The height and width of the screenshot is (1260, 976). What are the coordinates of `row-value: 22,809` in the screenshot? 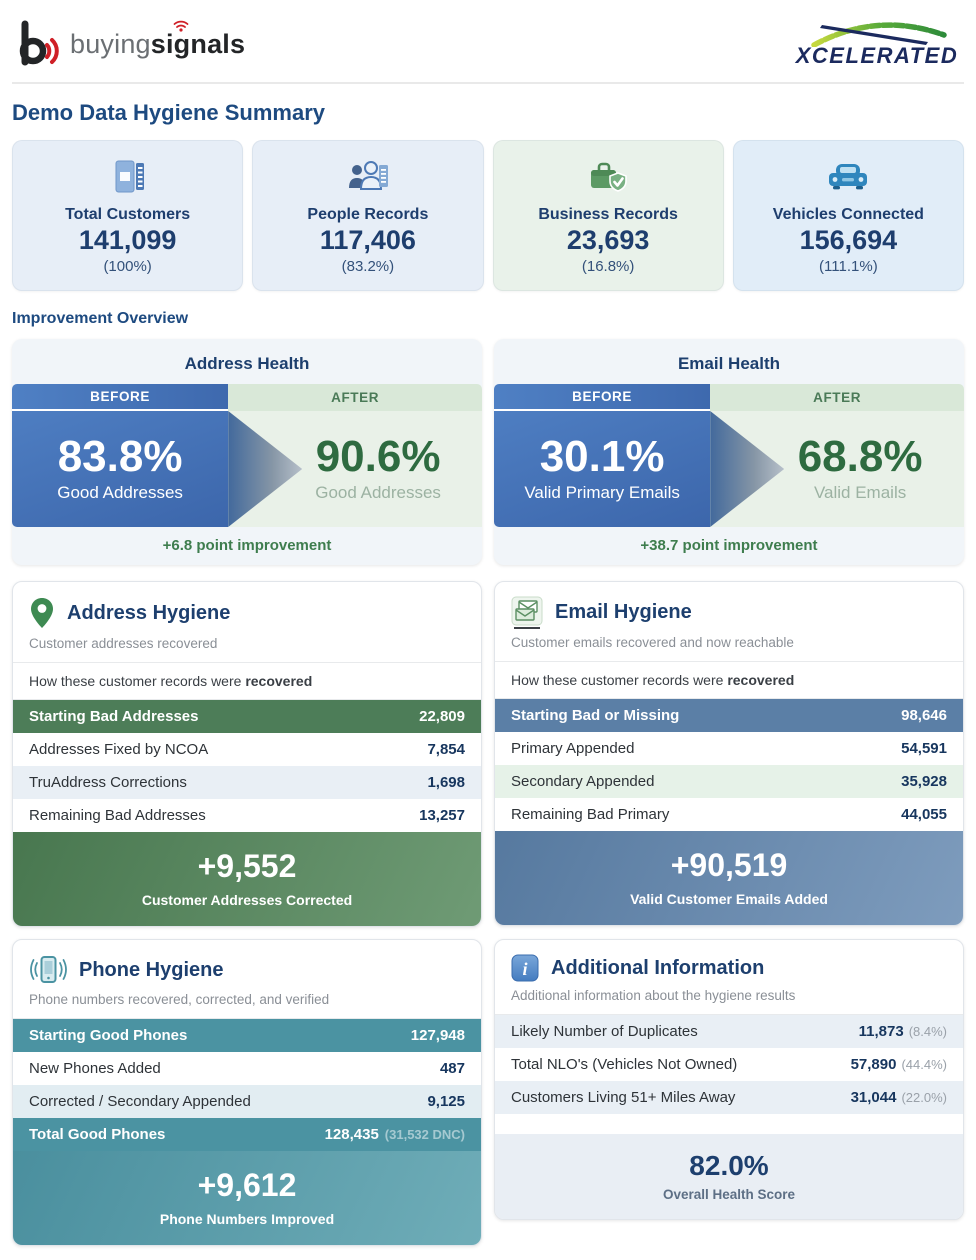 It's located at (442, 716).